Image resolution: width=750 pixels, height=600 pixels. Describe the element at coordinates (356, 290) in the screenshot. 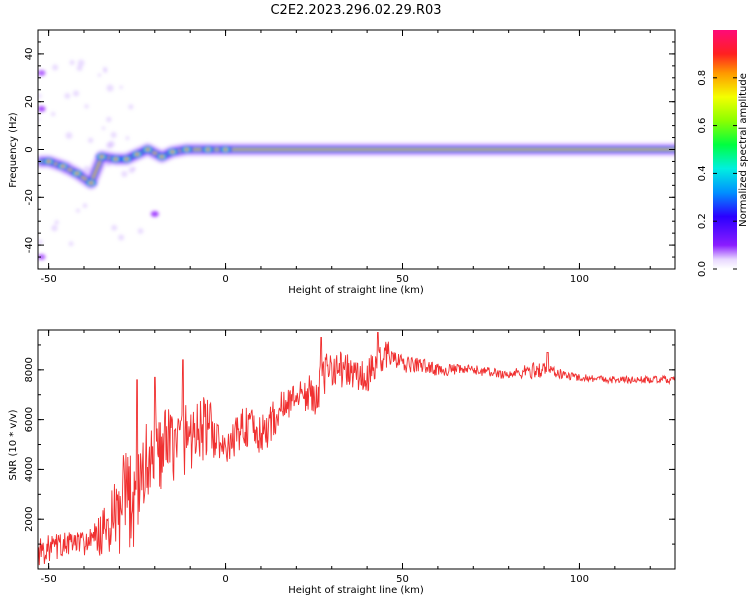

I see `spectrogram-x-axis-label: Height of straight line (km)` at that location.